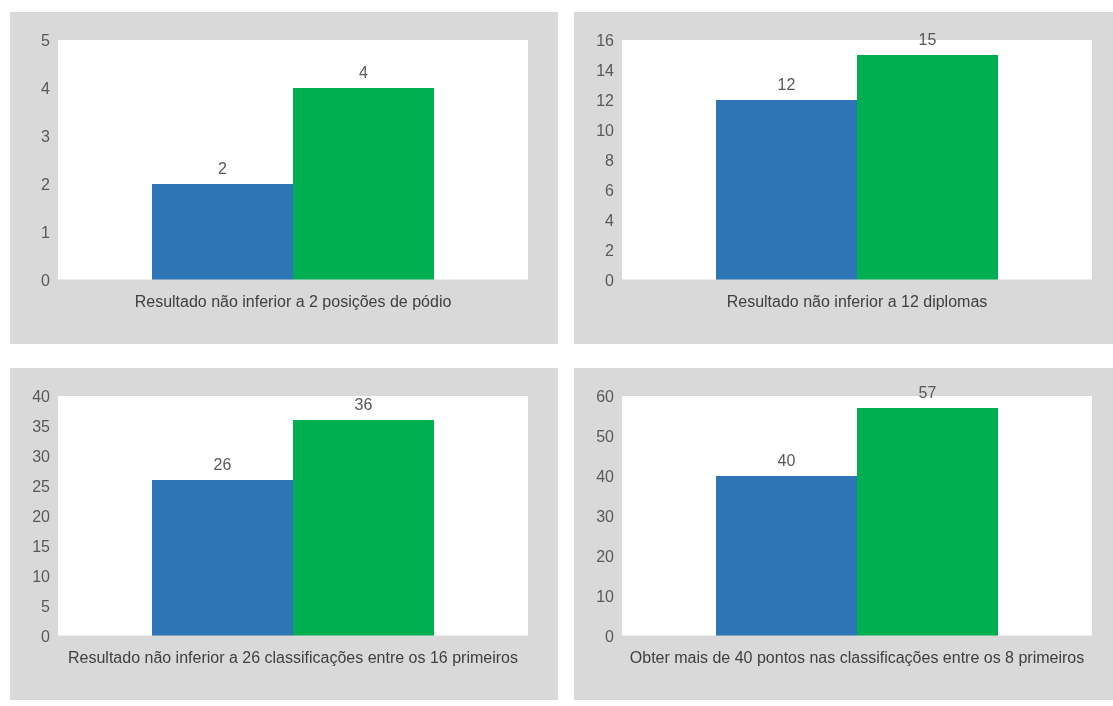 This screenshot has height=706, width=1113. Describe the element at coordinates (857, 302) in the screenshot. I see `x-tick-label: Resultado não inferior a 12 diplomas` at that location.